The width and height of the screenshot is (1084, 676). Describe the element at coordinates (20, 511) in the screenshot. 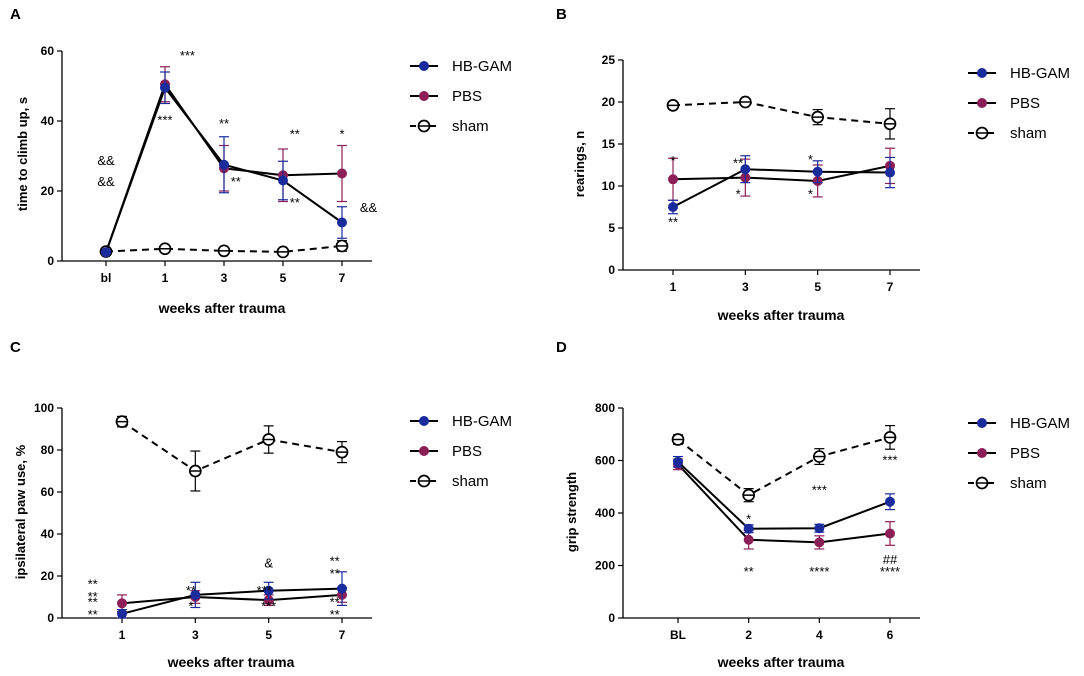

I see `y-axis-label-c: ipsilateral paw use, %` at that location.